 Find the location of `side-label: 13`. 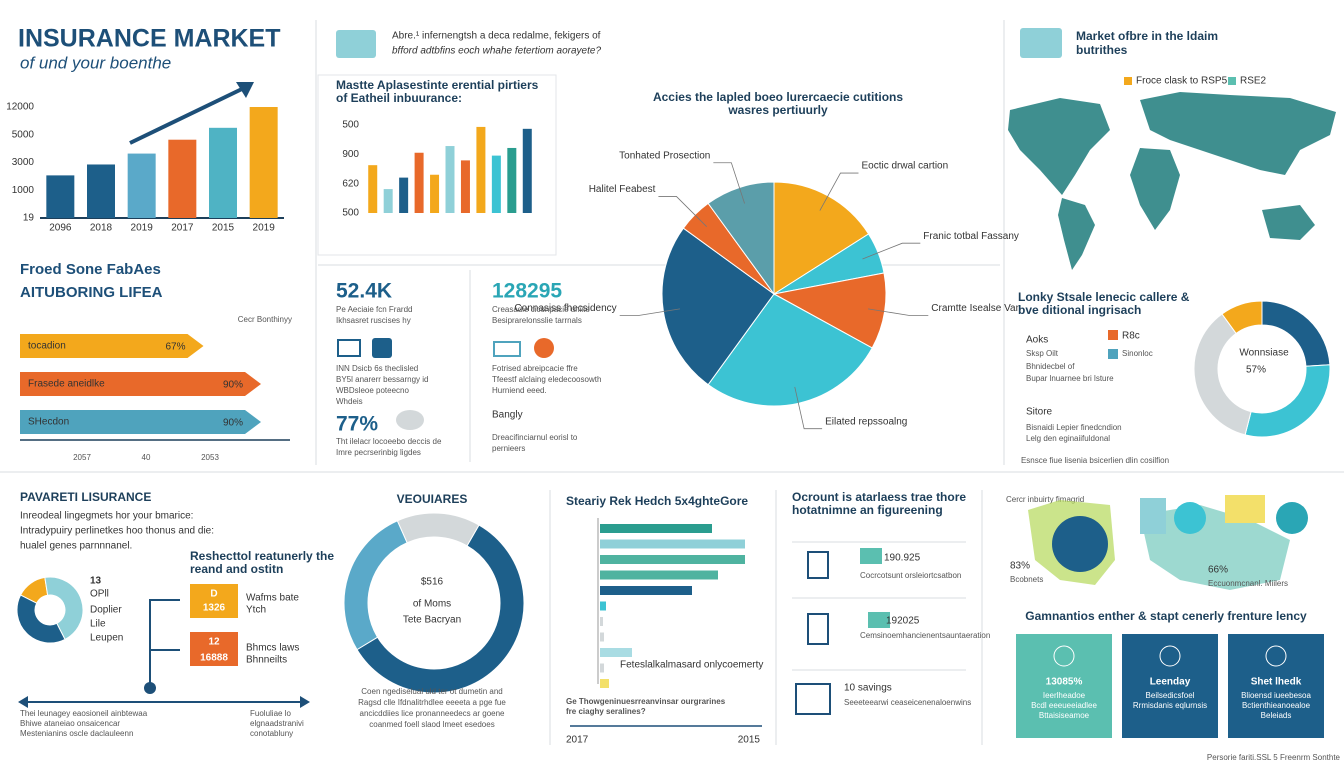

side-label: 13 is located at coordinates (96, 581).